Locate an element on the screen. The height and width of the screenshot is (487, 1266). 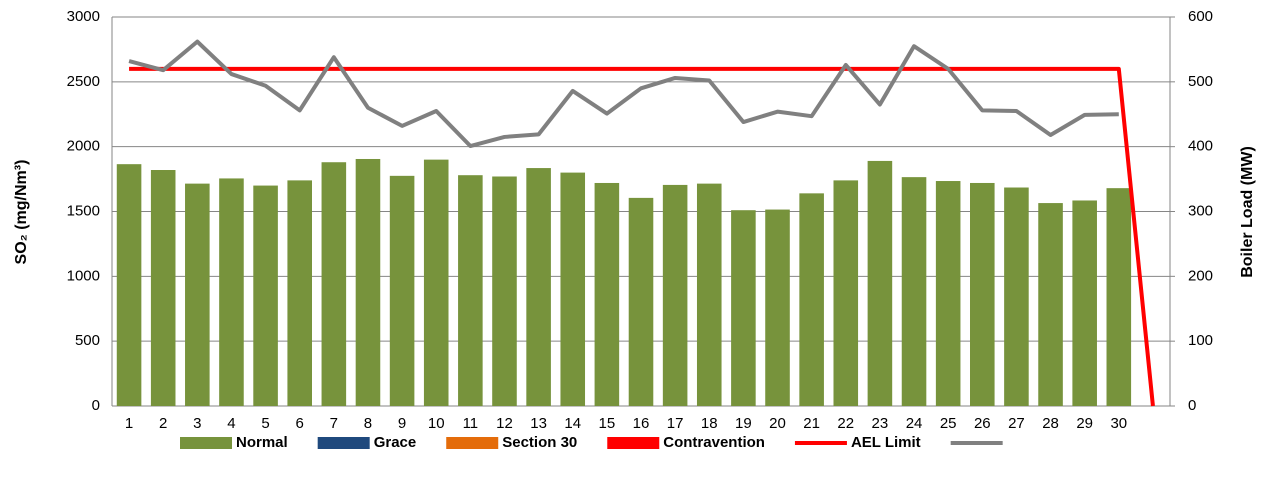
y-tick-label: 0 is located at coordinates (96, 405).